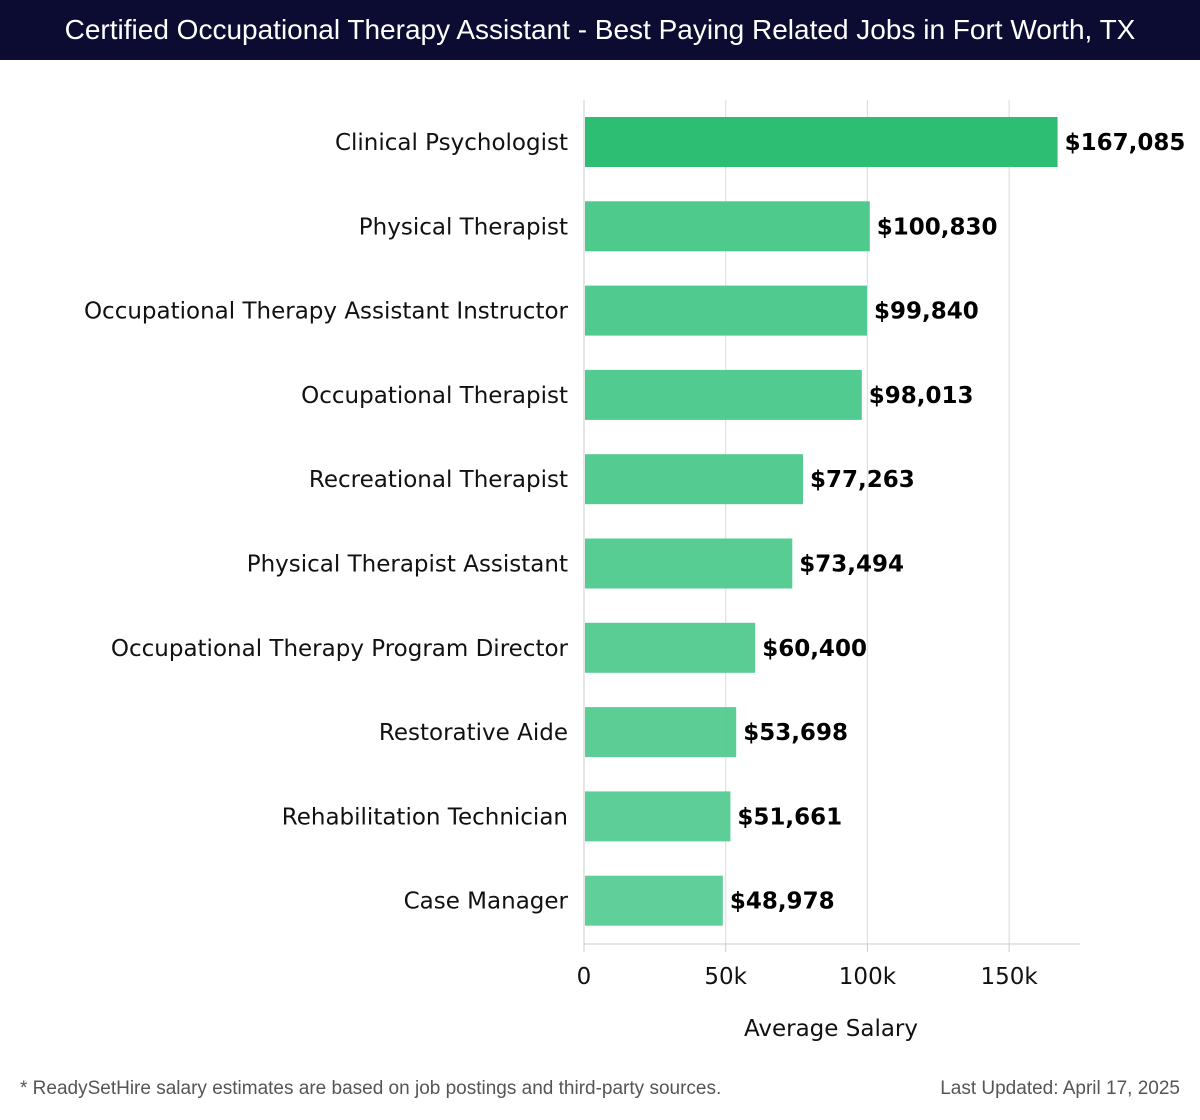 The width and height of the screenshot is (1200, 1120). What do you see at coordinates (789, 817) in the screenshot?
I see `value-label: $51,661` at bounding box center [789, 817].